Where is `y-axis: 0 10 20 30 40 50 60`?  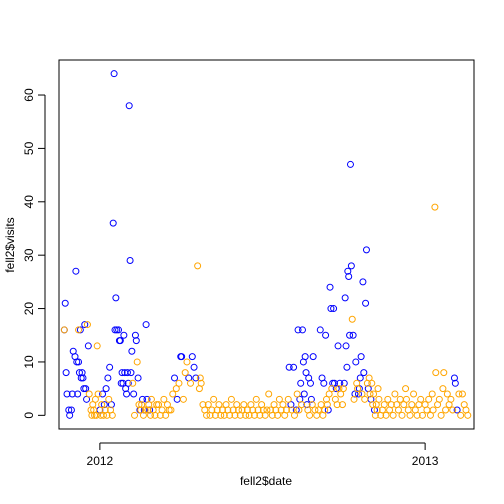
y-axis: 0 10 20 30 40 50 60 is located at coordinates (34, 253).